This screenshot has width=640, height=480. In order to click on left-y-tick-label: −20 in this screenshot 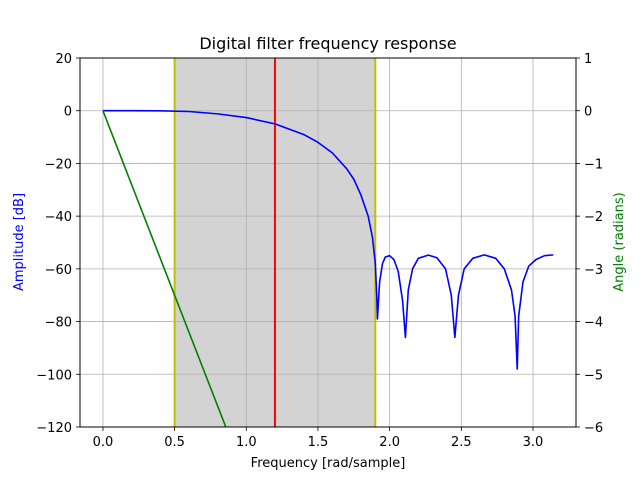, I will do `click(58, 164)`.